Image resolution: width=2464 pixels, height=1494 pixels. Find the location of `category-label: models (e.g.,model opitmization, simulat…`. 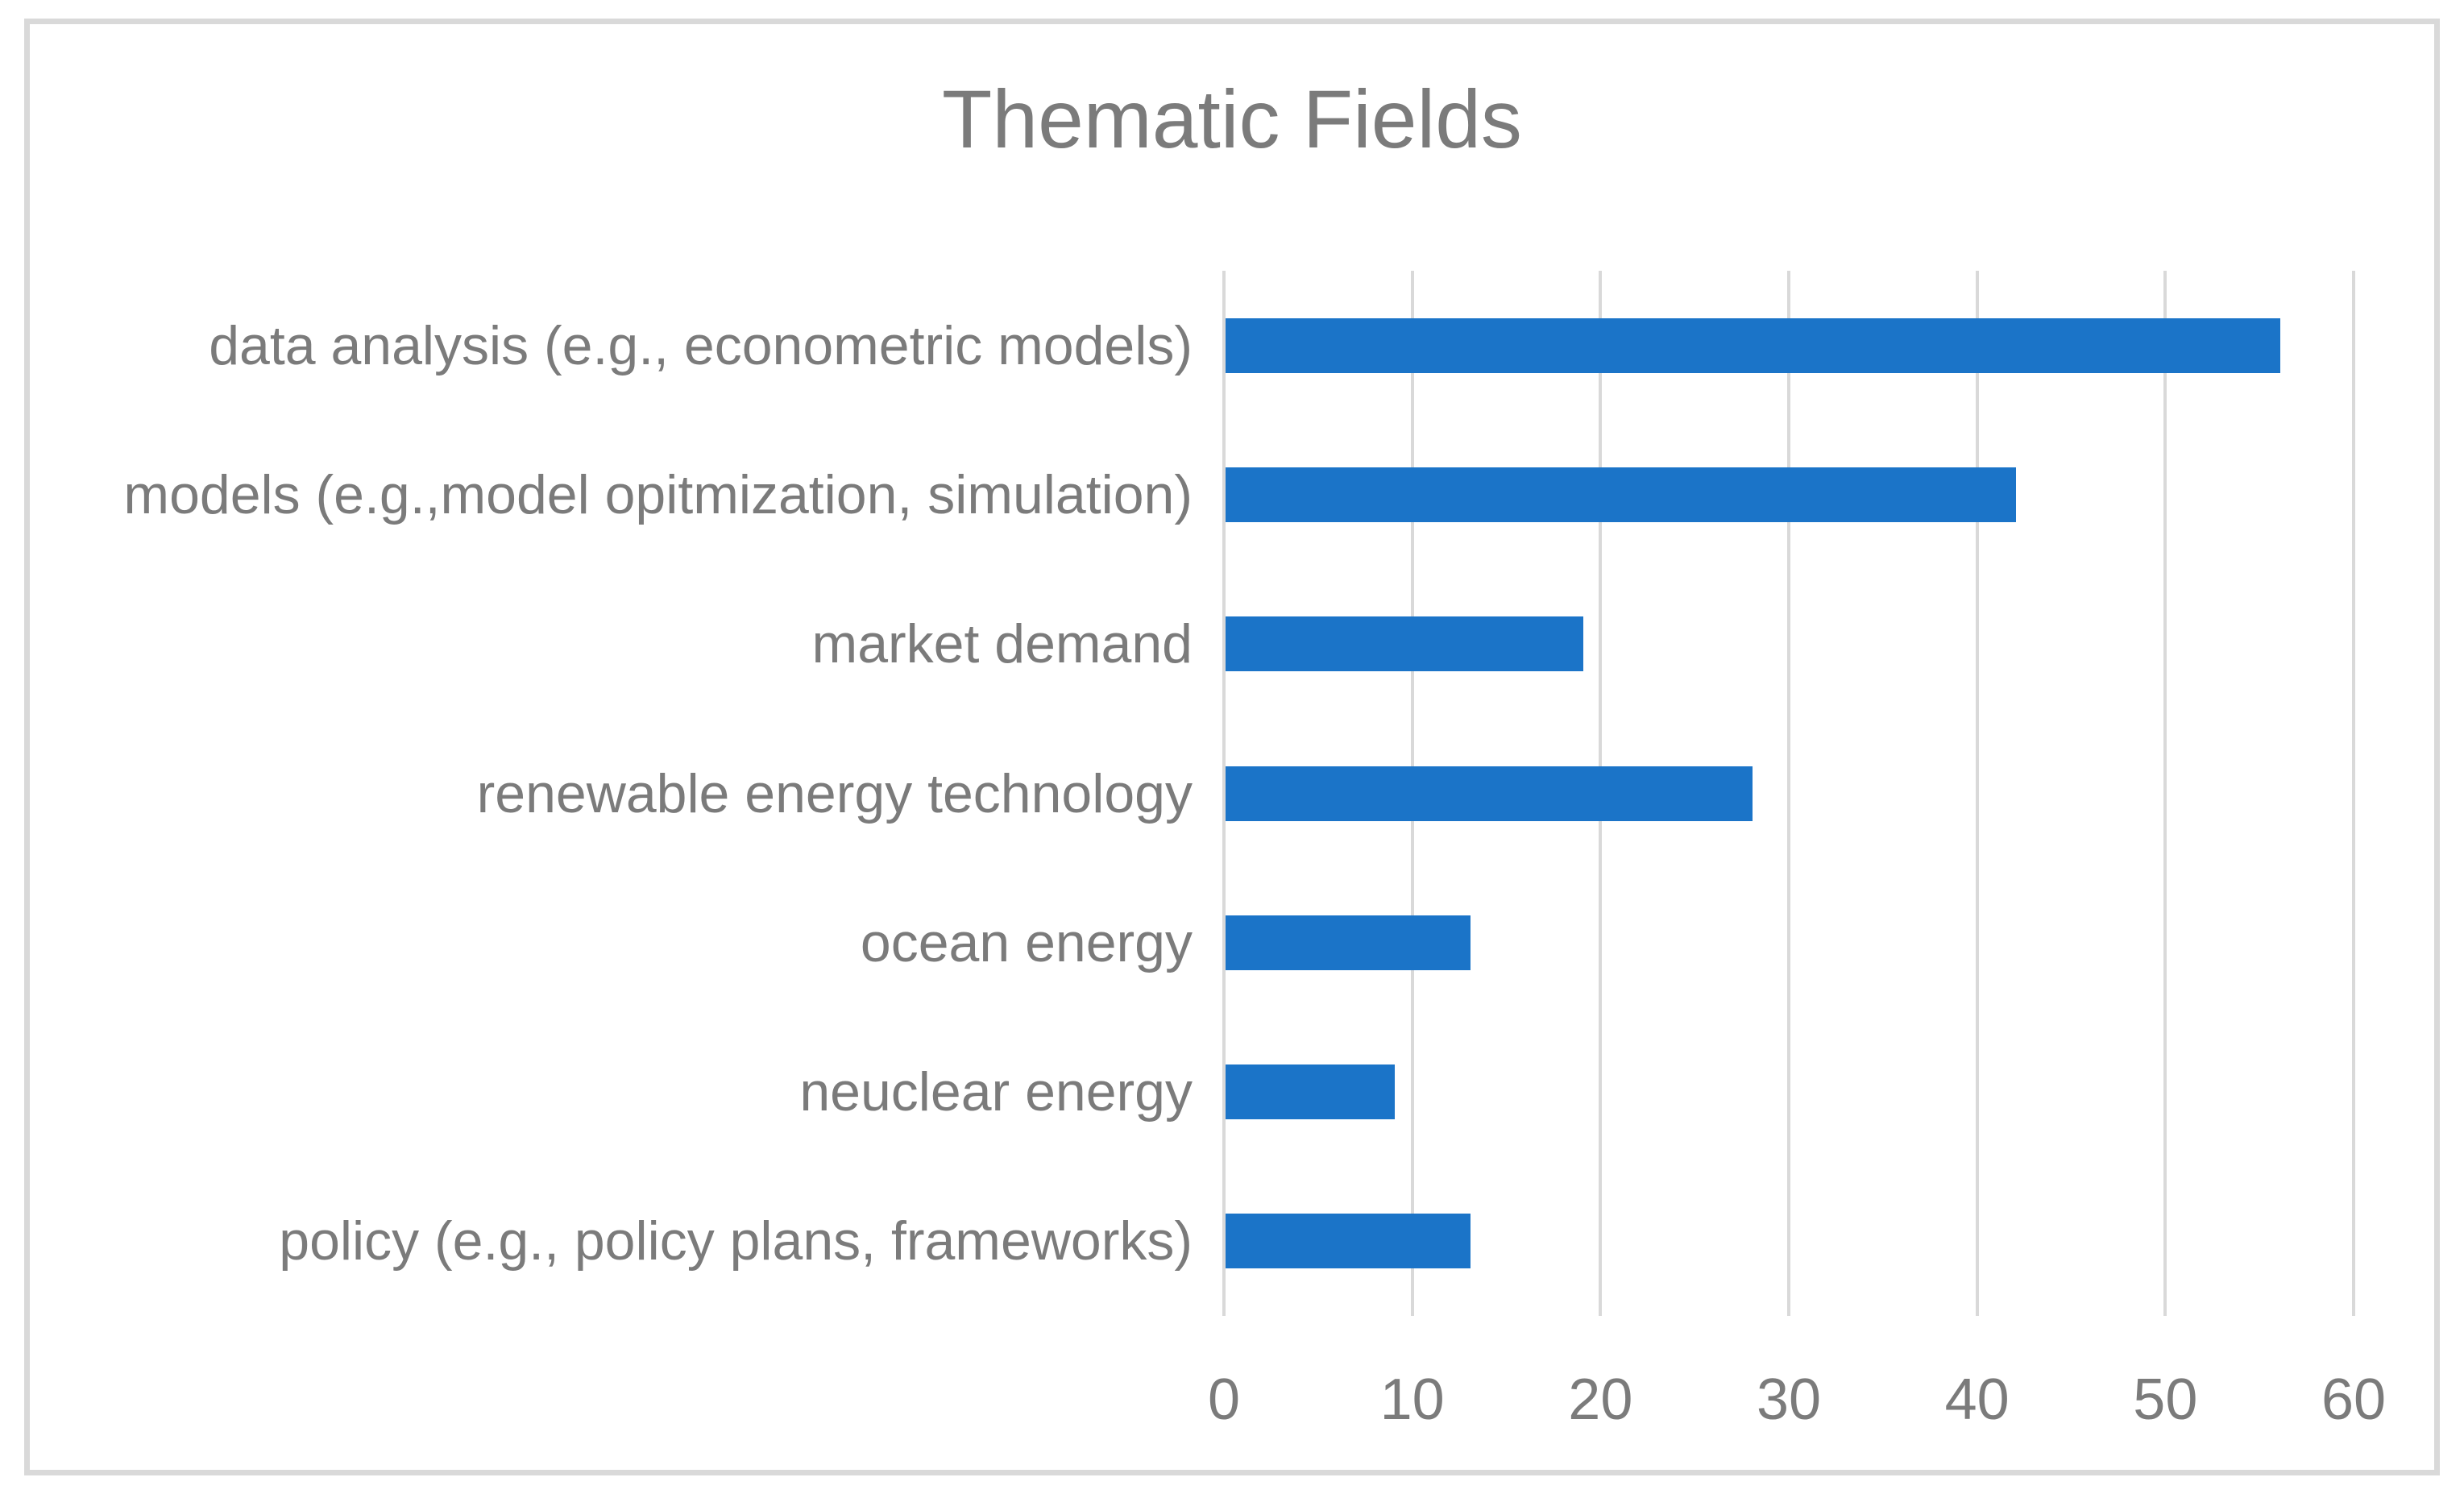

category-label: models (e.g.,model opitmization, simulat… is located at coordinates (658, 494).